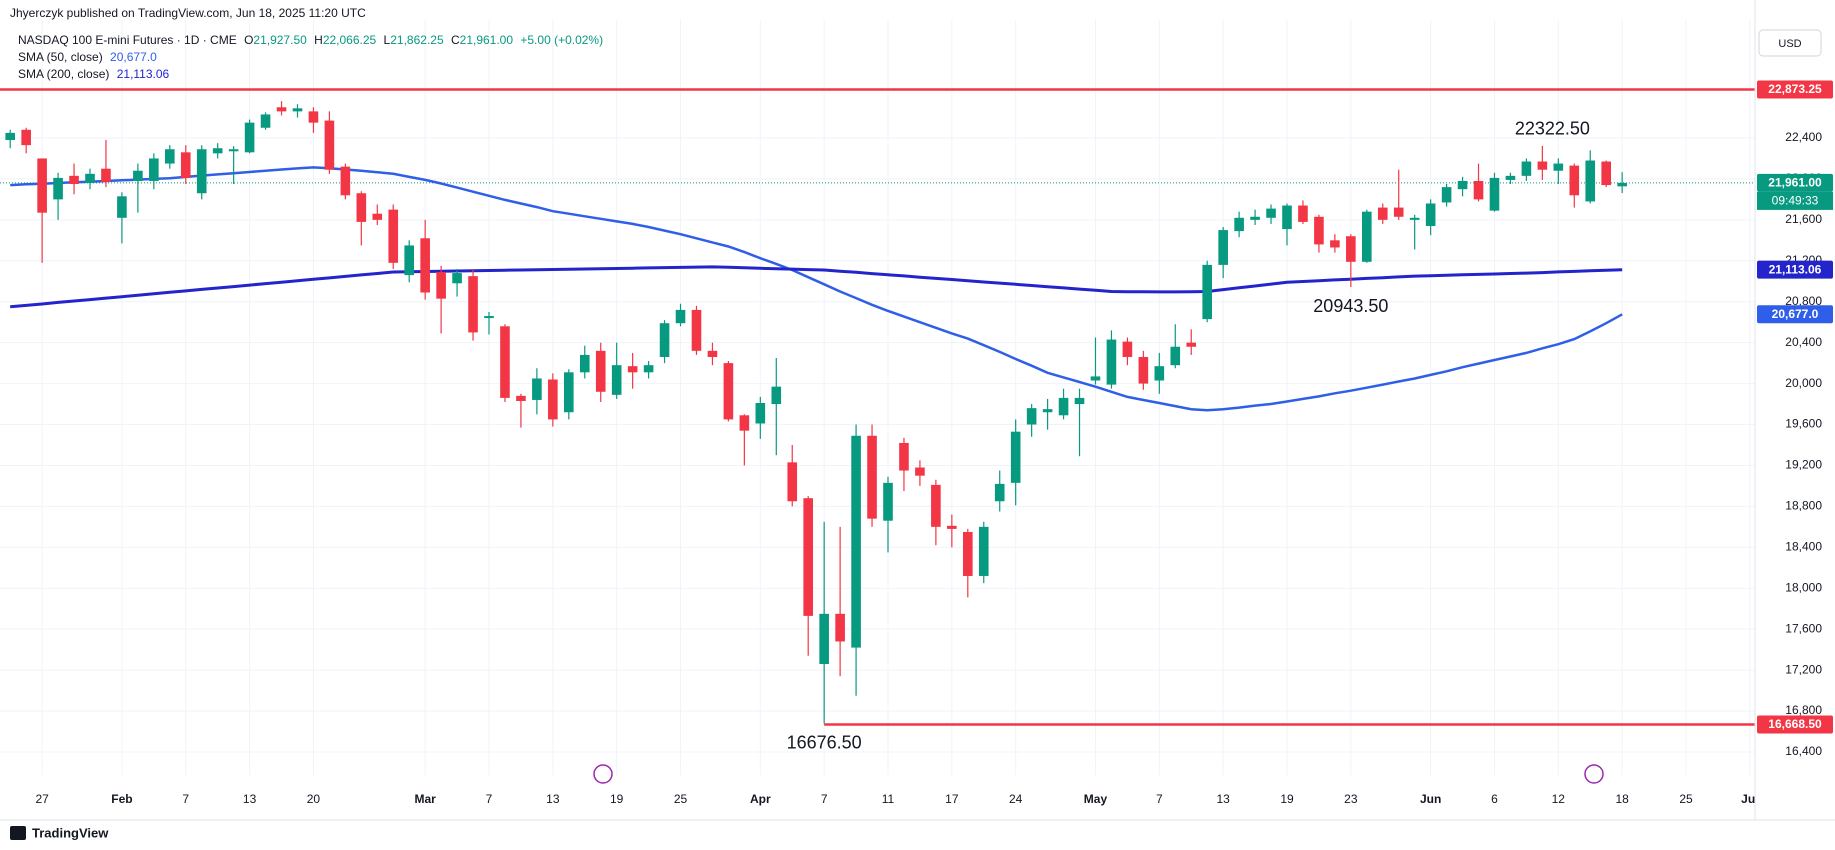 This screenshot has height=850, width=1835. I want to click on ohlc-value: 21,961.00, so click(487, 40).